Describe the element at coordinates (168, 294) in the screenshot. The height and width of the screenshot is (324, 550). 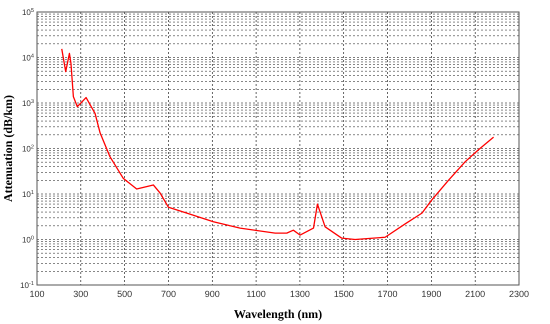
I see `x-tick-label: 700` at that location.